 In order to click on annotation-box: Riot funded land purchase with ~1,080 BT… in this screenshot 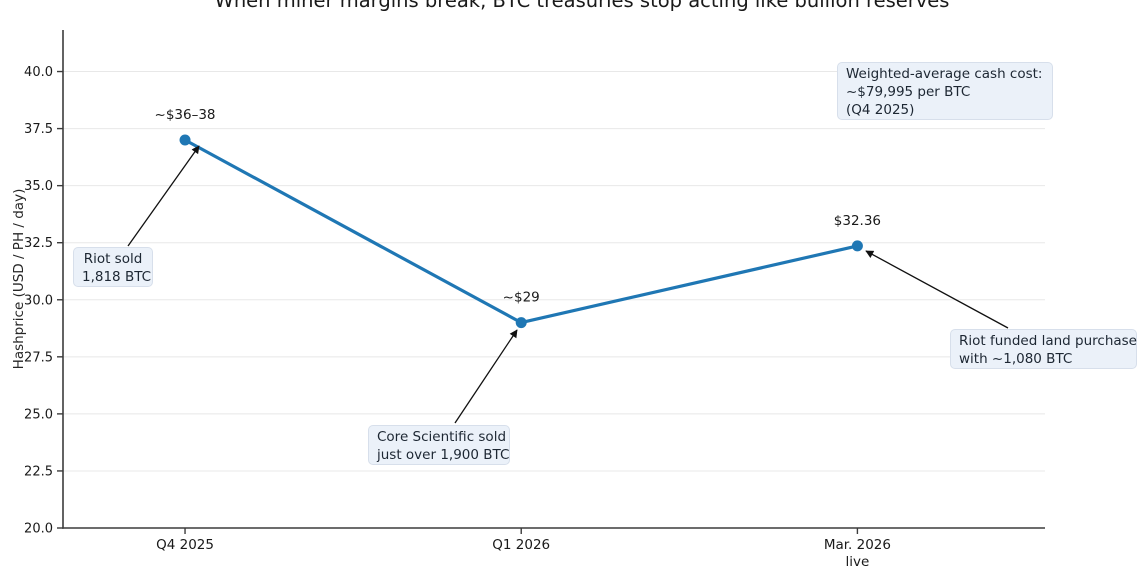, I will do `click(1043, 349)`.